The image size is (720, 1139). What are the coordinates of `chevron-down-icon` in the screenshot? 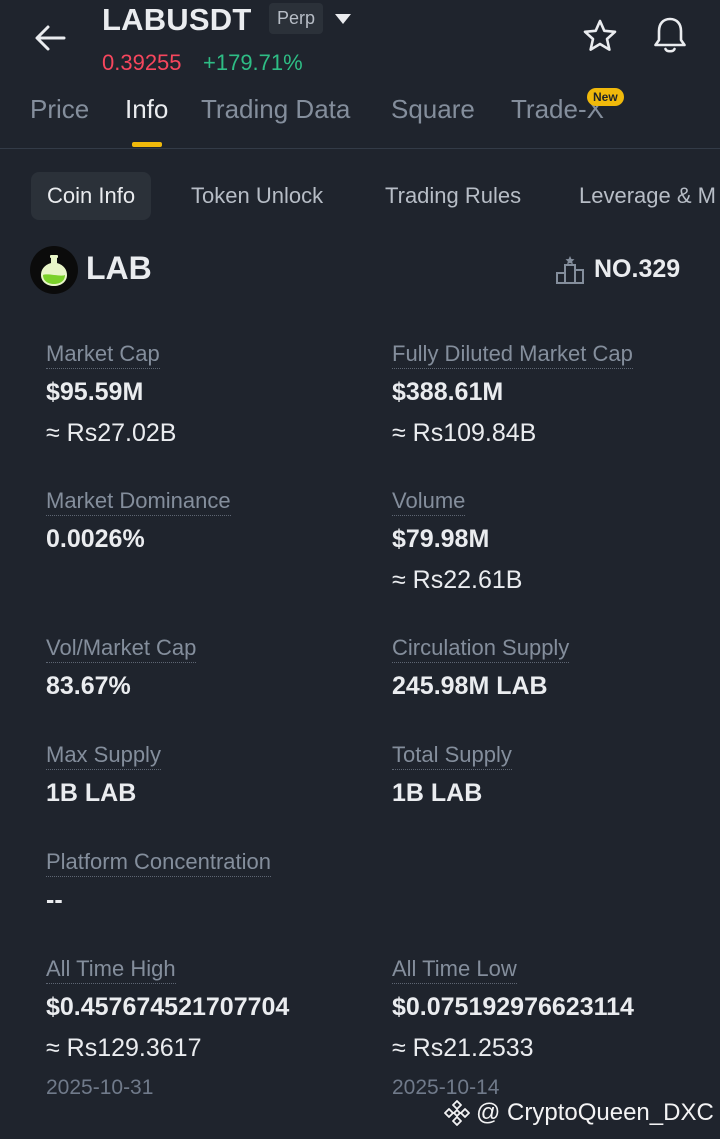 It's located at (343, 19).